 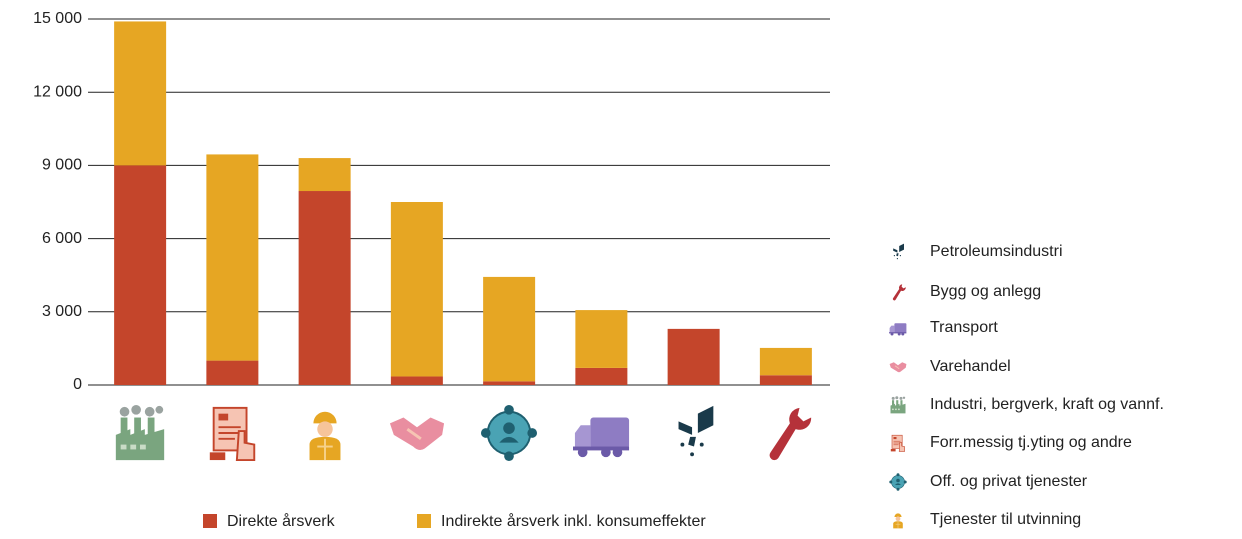 I want to click on y-tick-label: 3 000, so click(x=62, y=311).